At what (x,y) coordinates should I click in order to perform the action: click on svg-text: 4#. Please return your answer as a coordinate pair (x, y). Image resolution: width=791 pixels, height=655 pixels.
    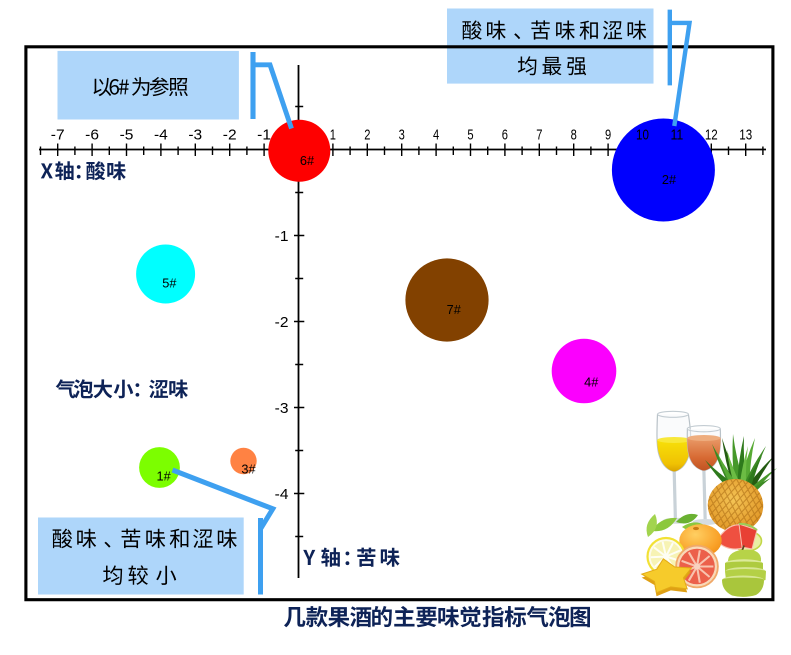
    Looking at the image, I should click on (591, 383).